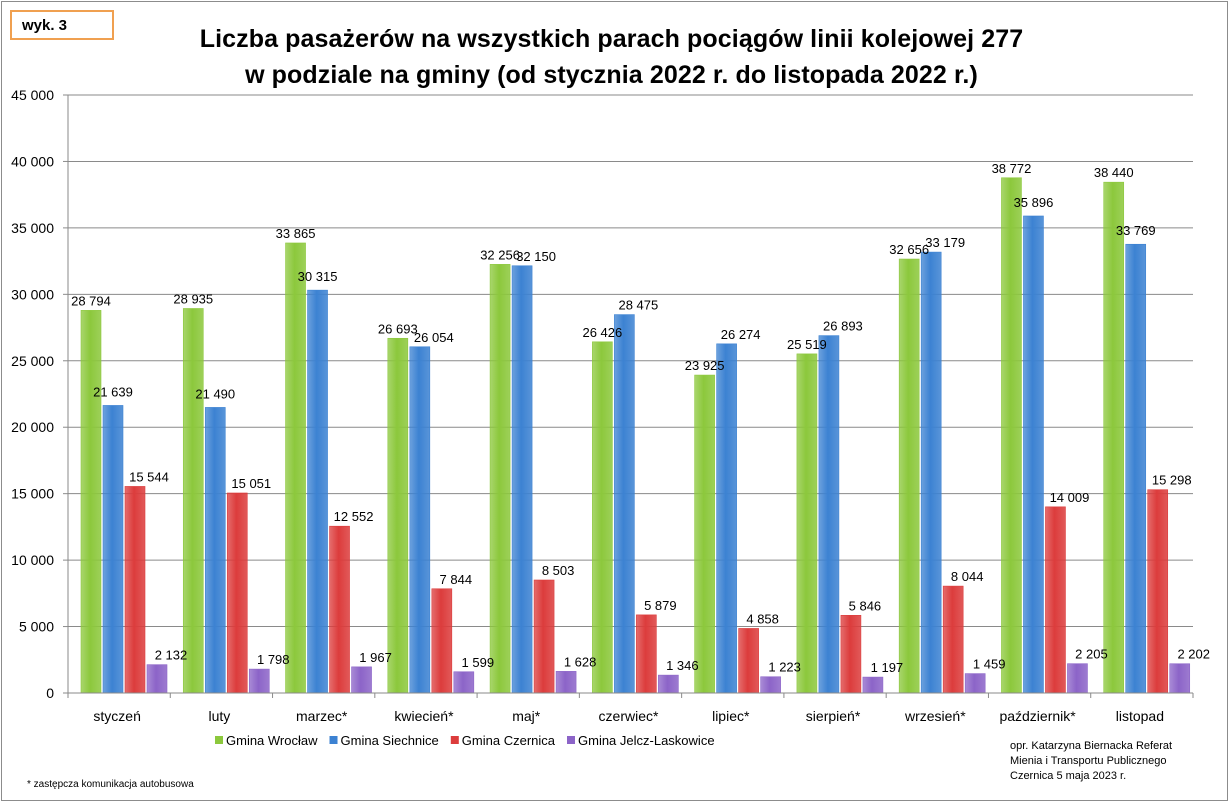 The image size is (1231, 804). What do you see at coordinates (705, 365) in the screenshot?
I see `data-label: 23 925` at bounding box center [705, 365].